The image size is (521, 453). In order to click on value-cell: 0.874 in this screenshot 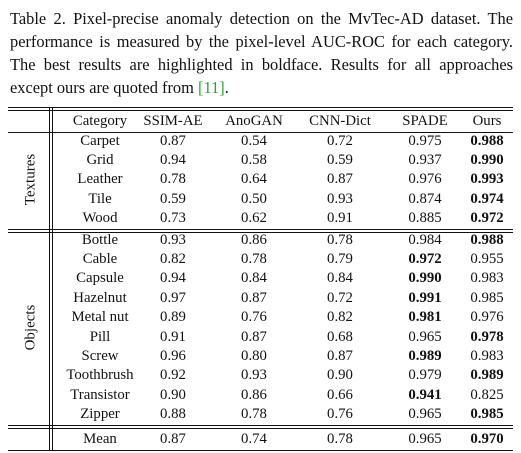, I will do `click(425, 198)`.